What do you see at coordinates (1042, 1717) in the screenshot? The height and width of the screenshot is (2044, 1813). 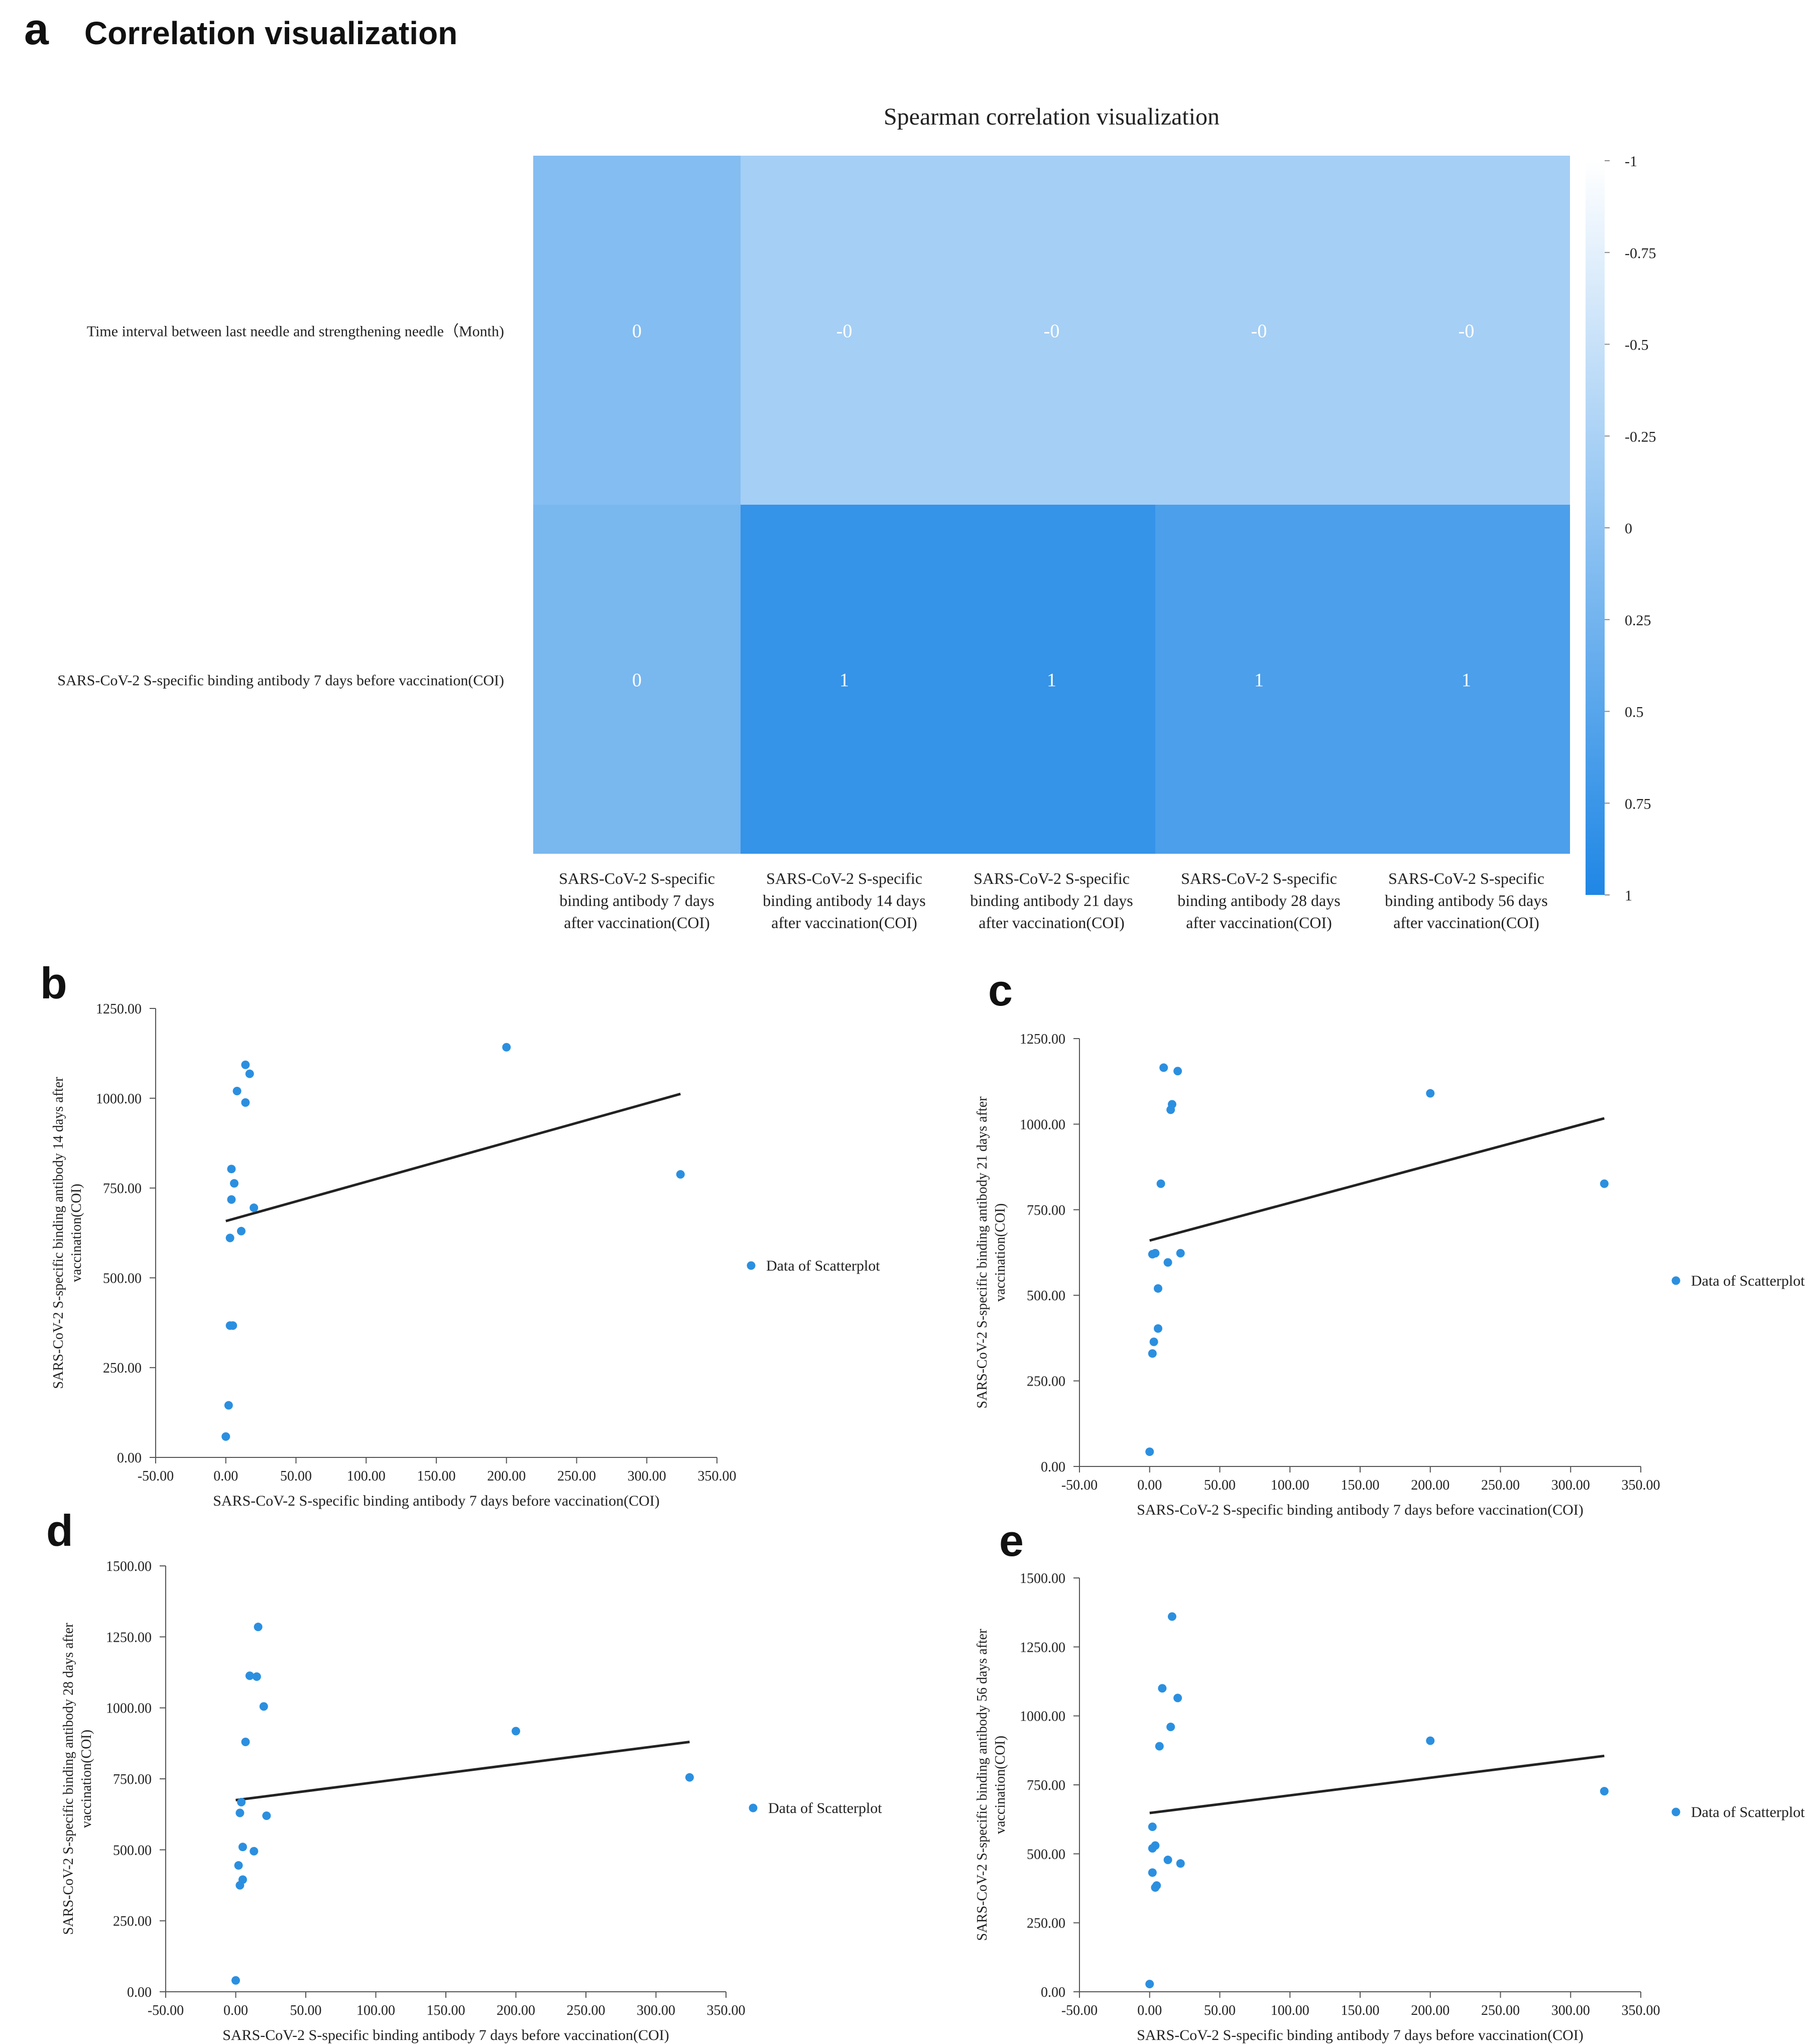 I see `y-tick-label: 1000.00` at bounding box center [1042, 1717].